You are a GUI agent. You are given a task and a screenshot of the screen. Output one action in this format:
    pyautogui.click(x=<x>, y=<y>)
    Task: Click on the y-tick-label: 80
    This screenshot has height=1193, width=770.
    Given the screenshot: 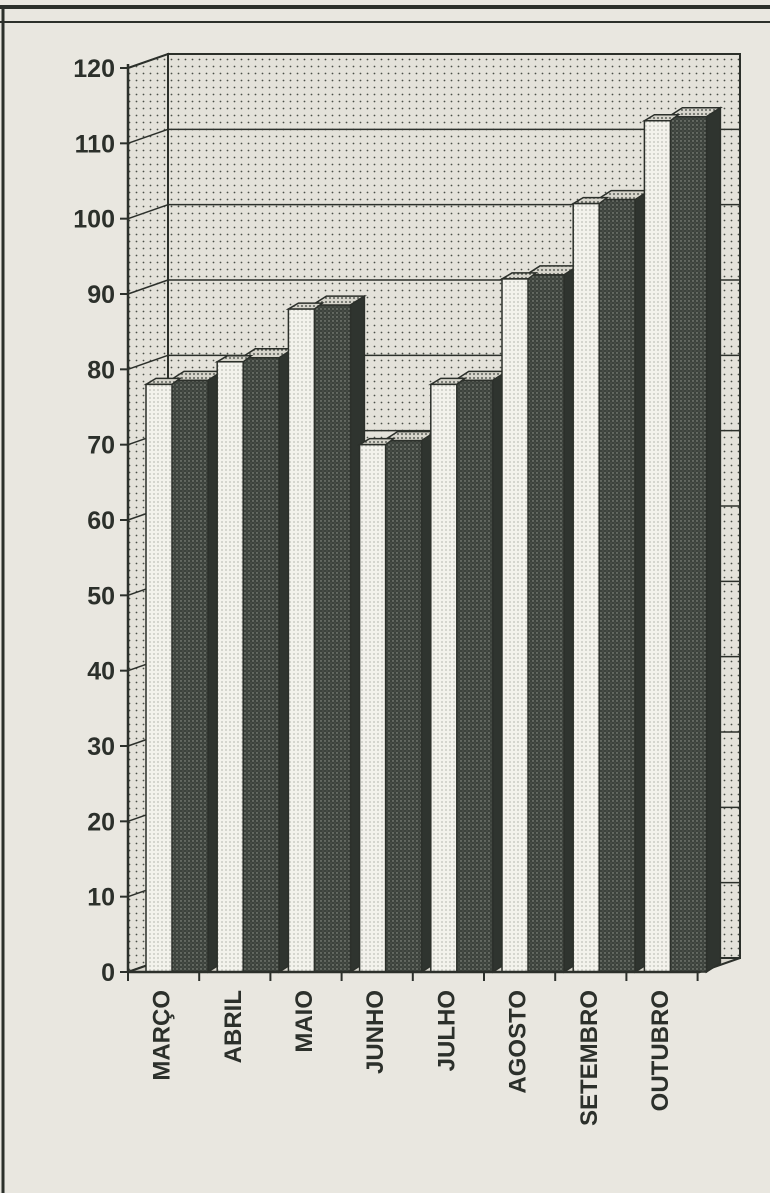 What is the action you would take?
    pyautogui.click(x=101, y=370)
    